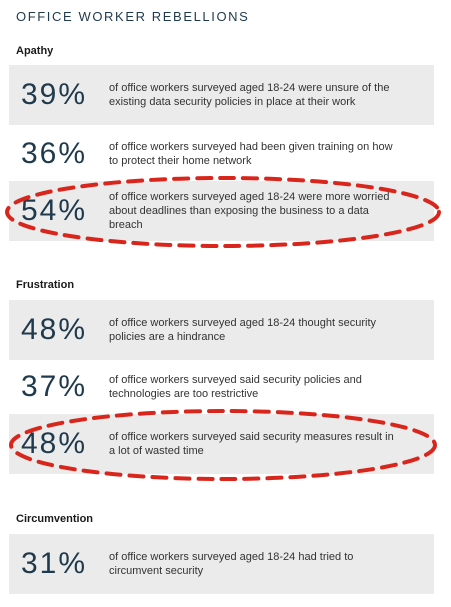 This screenshot has height=607, width=451. I want to click on section-heading-apathy: Apathy, so click(35, 51).